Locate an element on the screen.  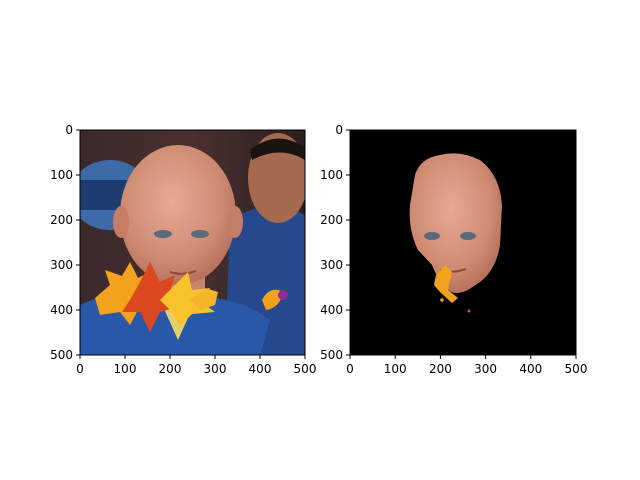
left-xtick-label: 400 is located at coordinates (260, 369).